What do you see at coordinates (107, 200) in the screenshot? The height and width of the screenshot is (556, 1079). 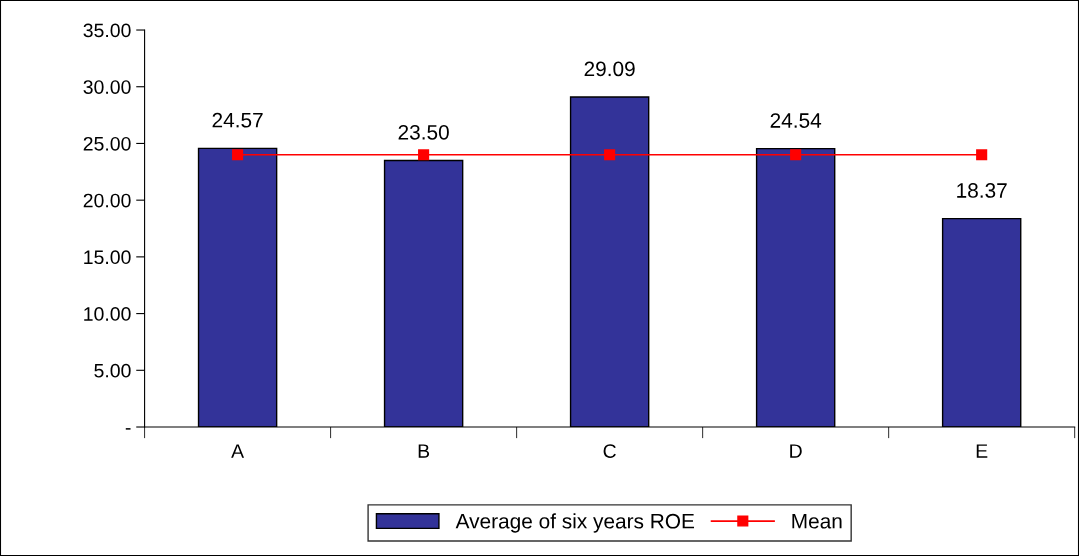 I see `y-tick-label: 20.00` at bounding box center [107, 200].